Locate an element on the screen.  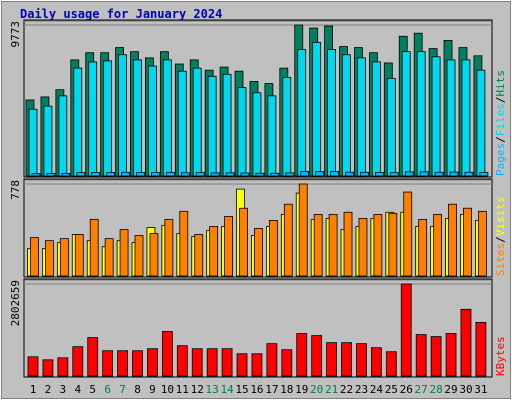
x-tick-label: 12 is located at coordinates (197, 389).